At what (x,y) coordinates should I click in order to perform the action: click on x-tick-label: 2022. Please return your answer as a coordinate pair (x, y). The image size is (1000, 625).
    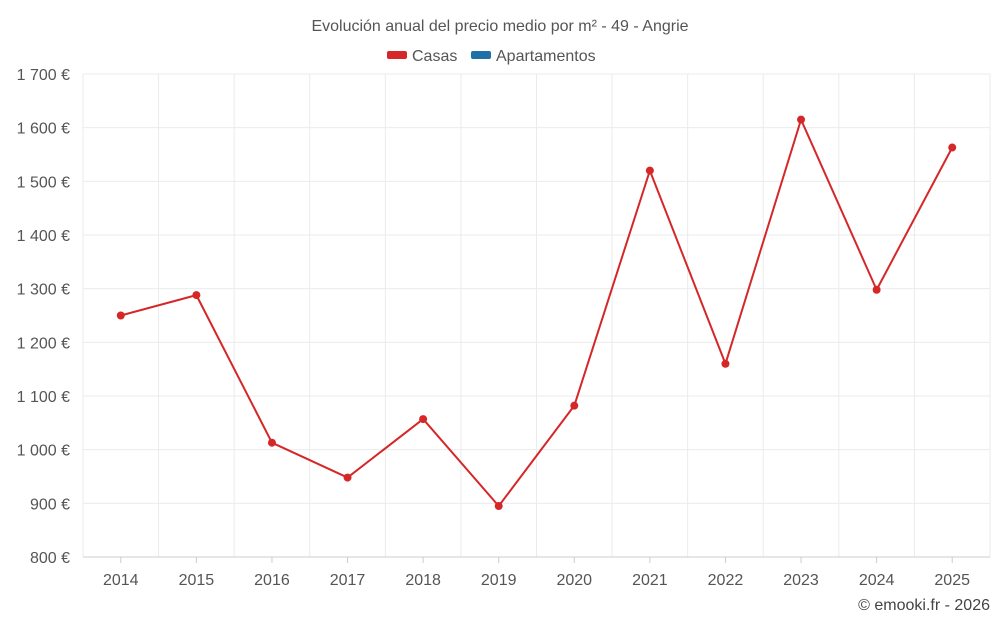
    Looking at the image, I should click on (726, 580).